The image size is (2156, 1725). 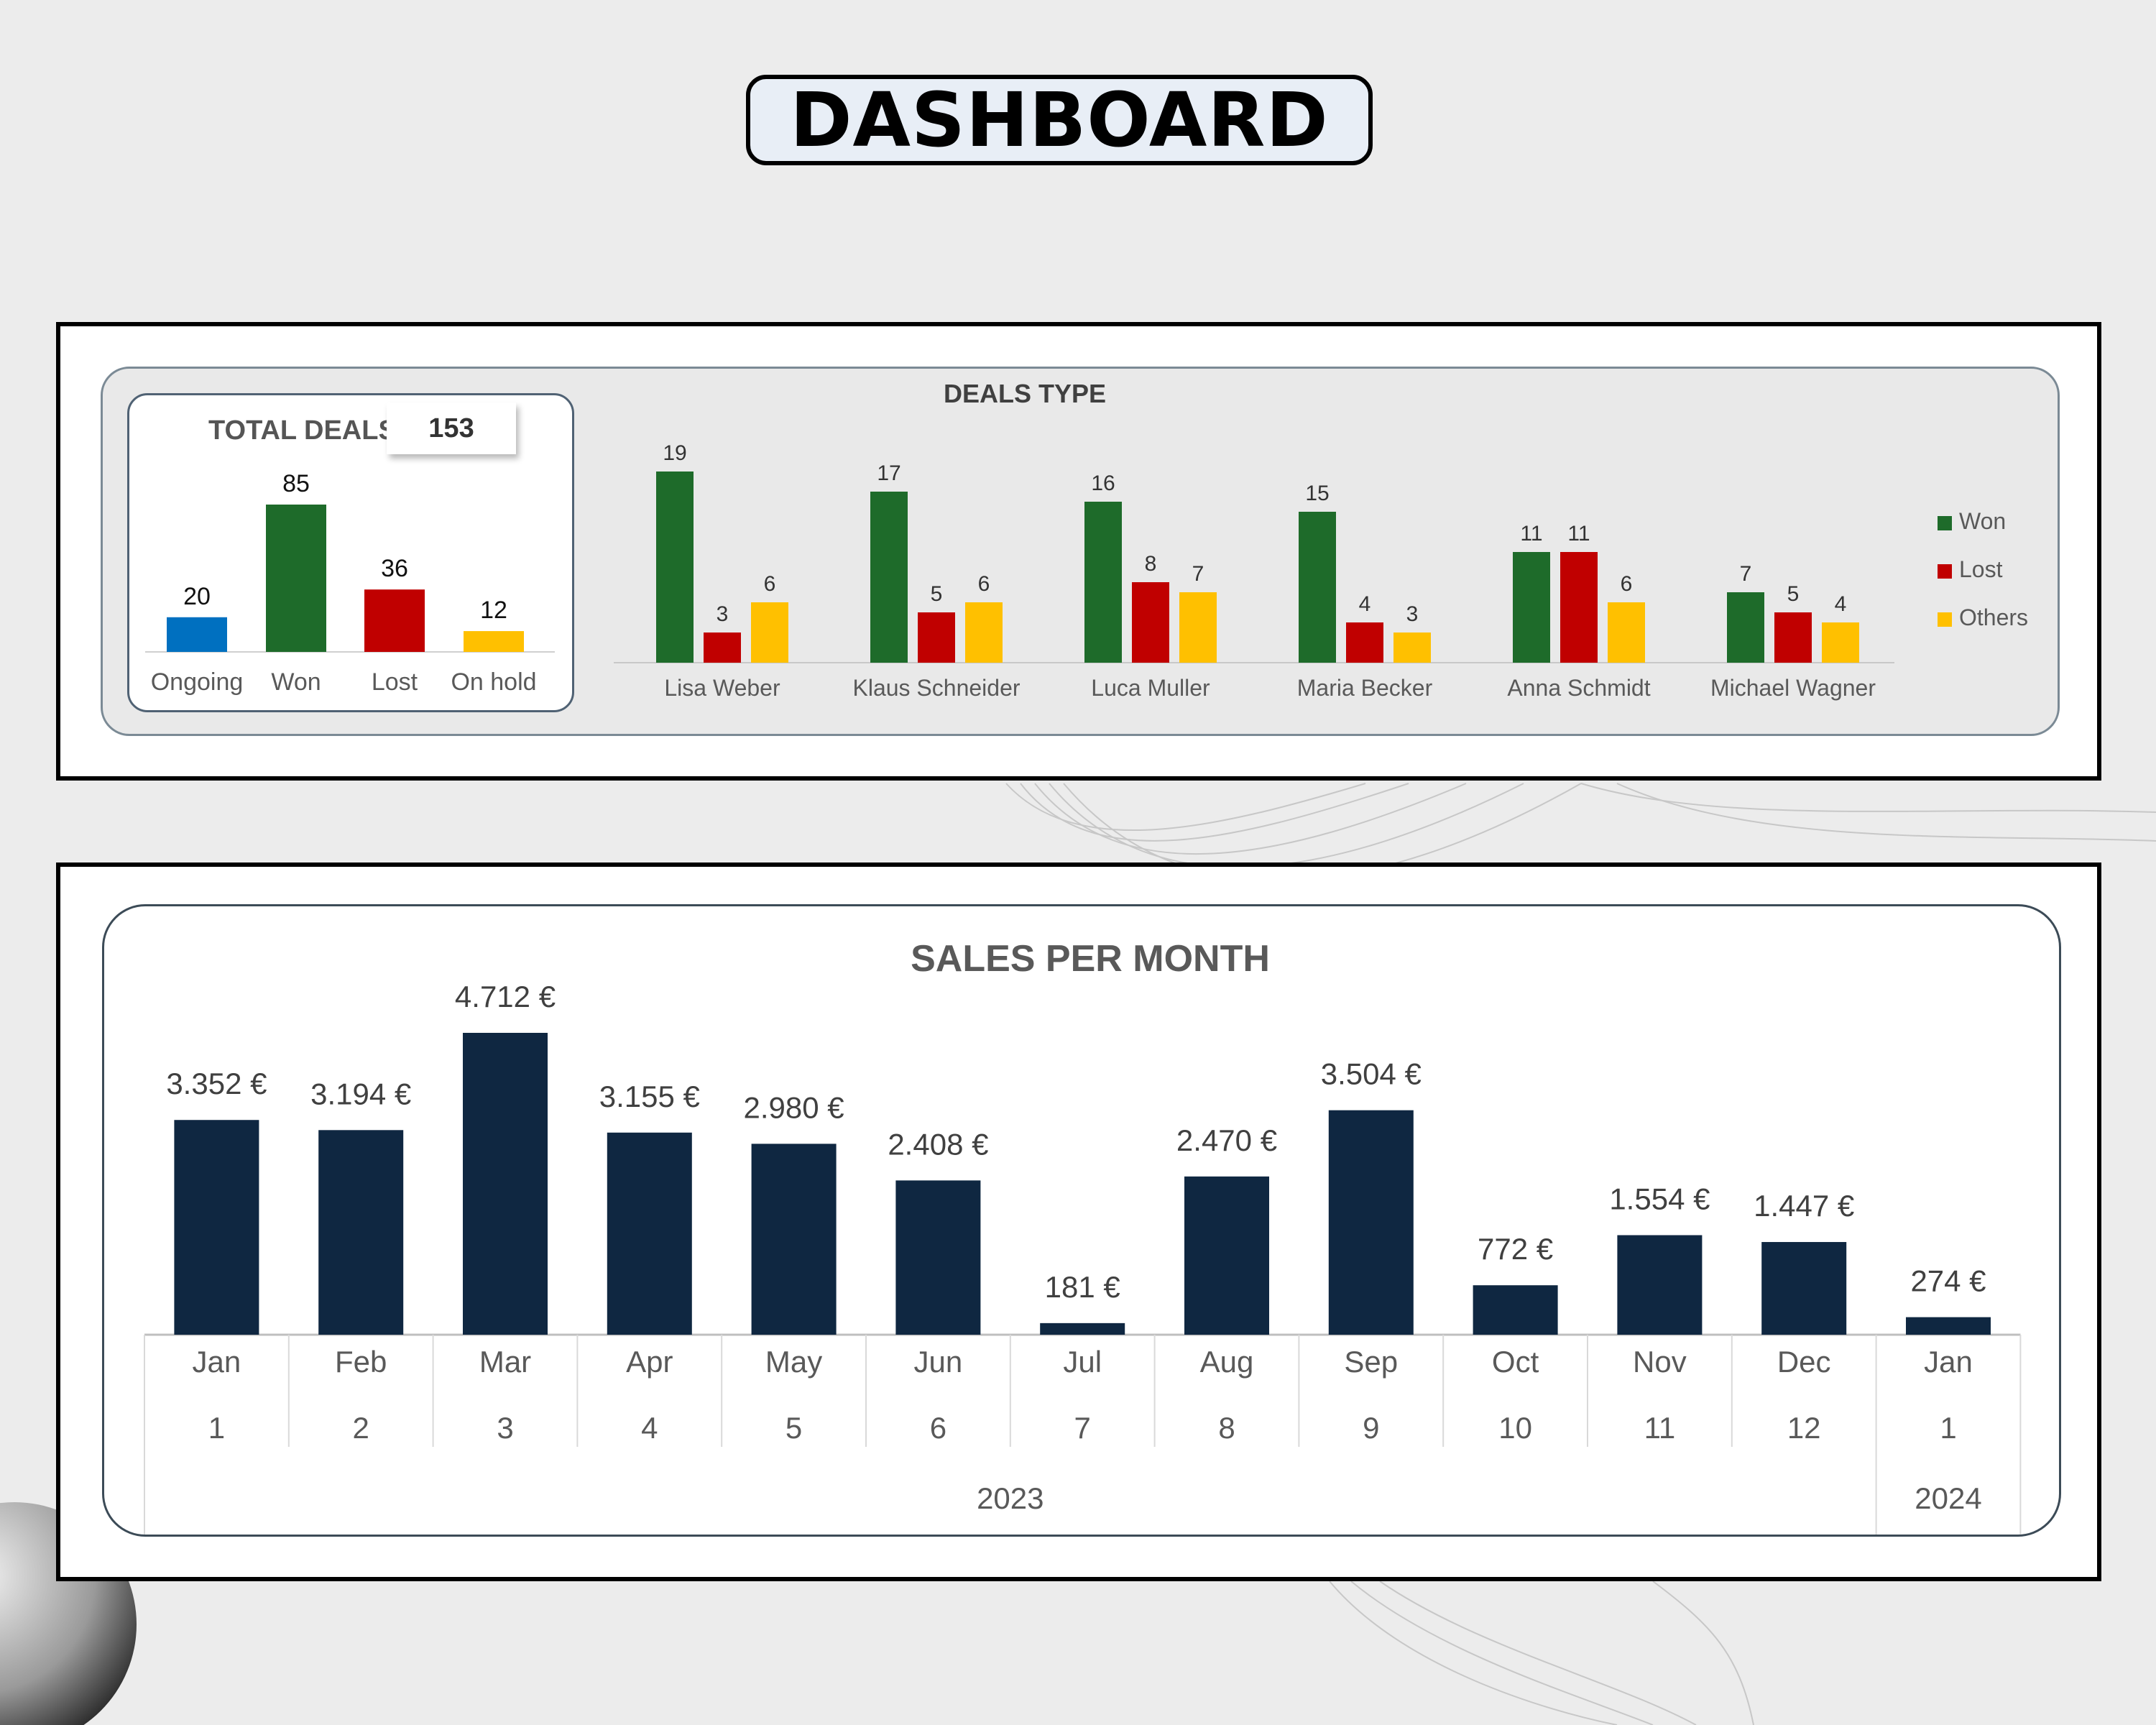 I want to click on legend-swatch, so click(x=1945, y=523).